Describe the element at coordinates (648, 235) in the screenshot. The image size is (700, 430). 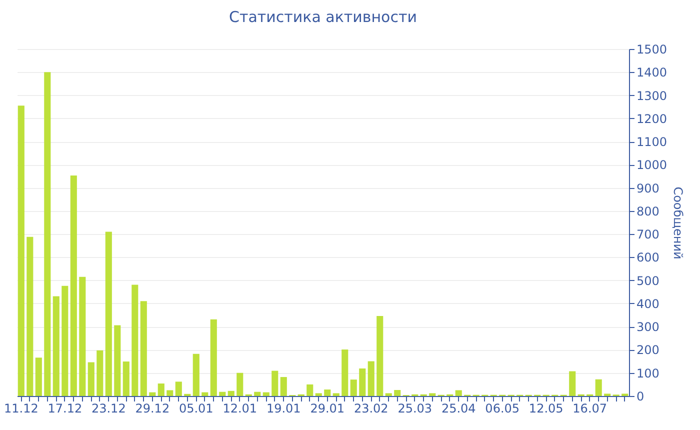
I see `y-tick-label: 700` at that location.